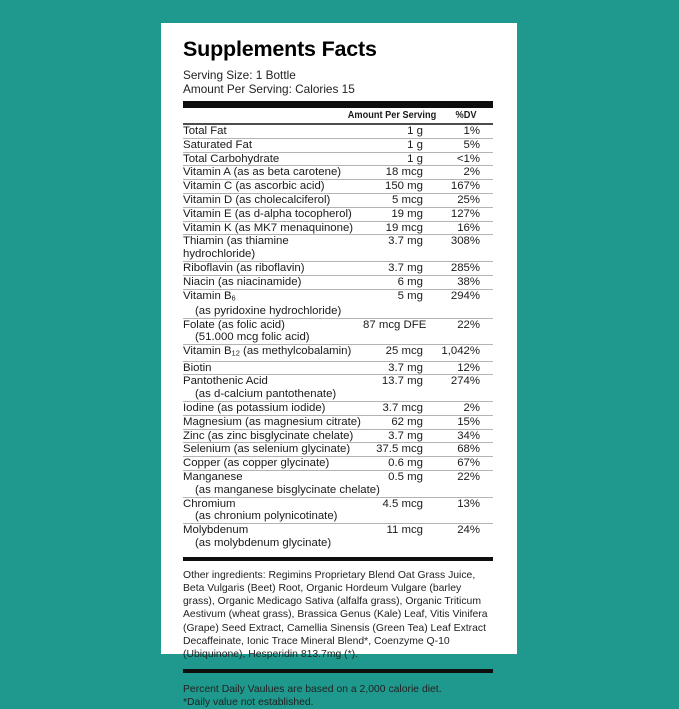  I want to click on nutrient-row: Vitamin C (as ascorbic acid) 150 mg 167%, so click(338, 187).